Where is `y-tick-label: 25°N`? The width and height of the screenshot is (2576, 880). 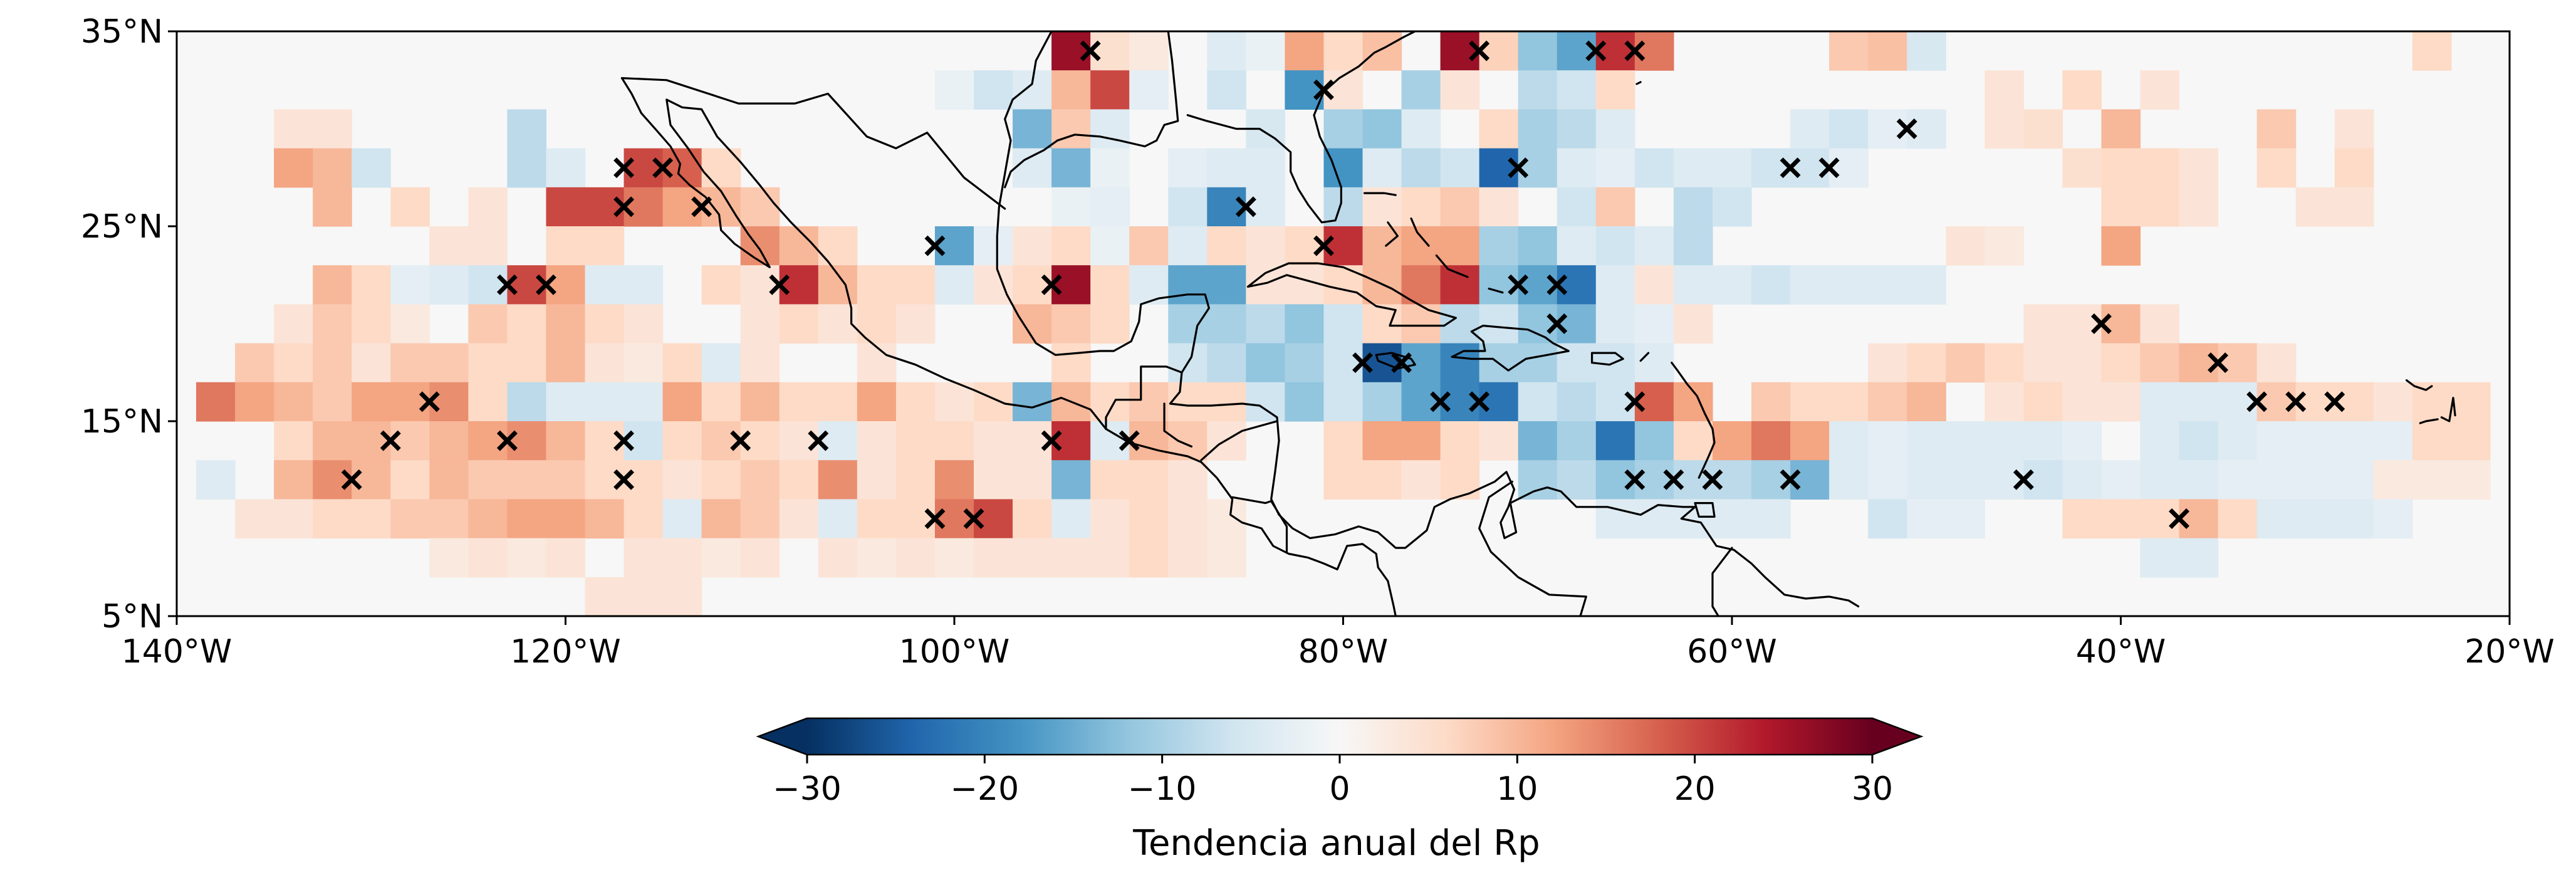 y-tick-label: 25°N is located at coordinates (122, 227).